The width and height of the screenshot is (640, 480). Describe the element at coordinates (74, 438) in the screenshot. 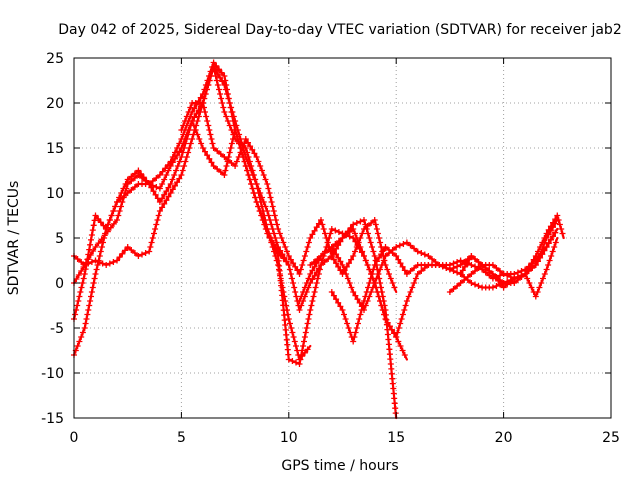

I see `x-tick-label: 0` at that location.